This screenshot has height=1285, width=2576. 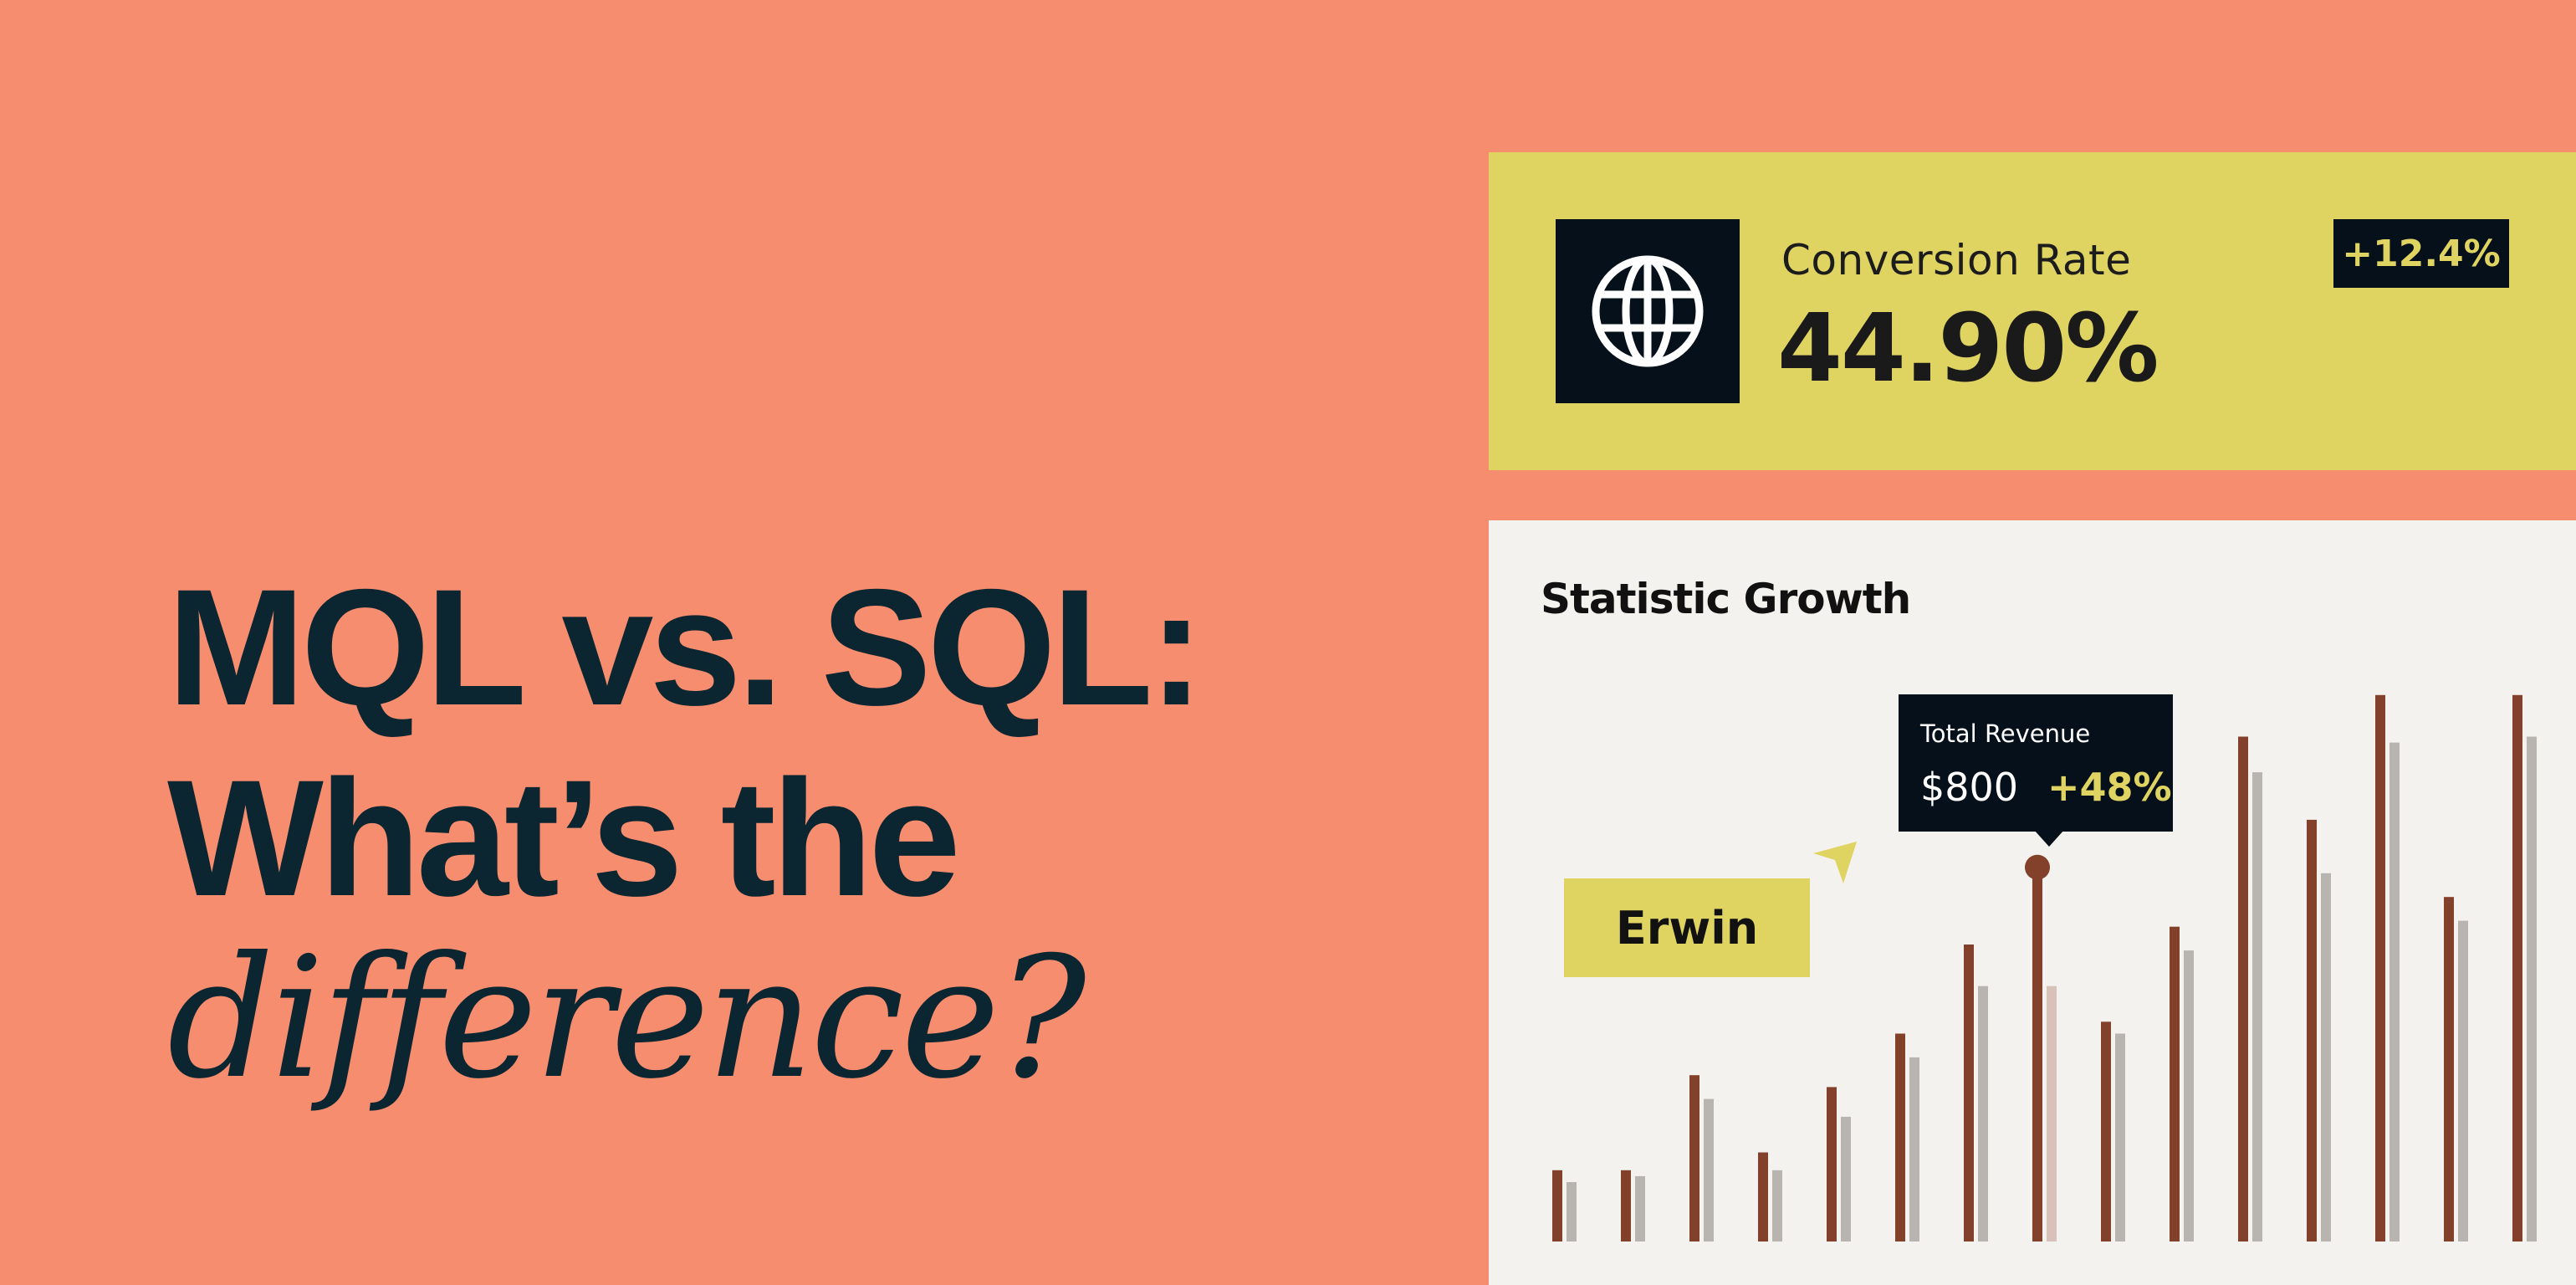 I want to click on highlight-dot, so click(x=2037, y=867).